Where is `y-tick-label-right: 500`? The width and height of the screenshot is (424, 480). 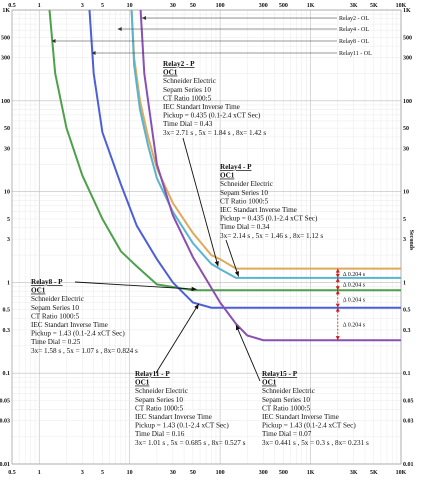
y-tick-label-right: 500 is located at coordinates (407, 38).